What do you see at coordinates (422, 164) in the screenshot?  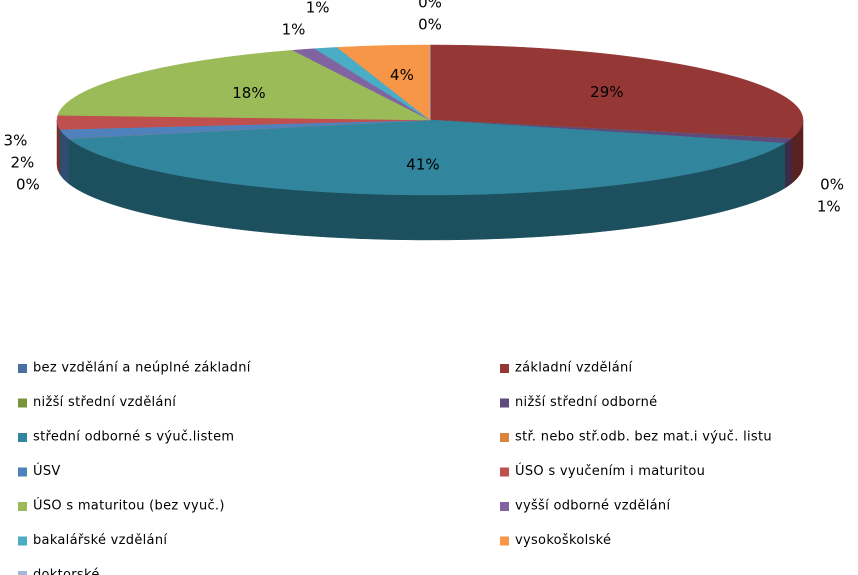 I see `data-label: 41%` at bounding box center [422, 164].